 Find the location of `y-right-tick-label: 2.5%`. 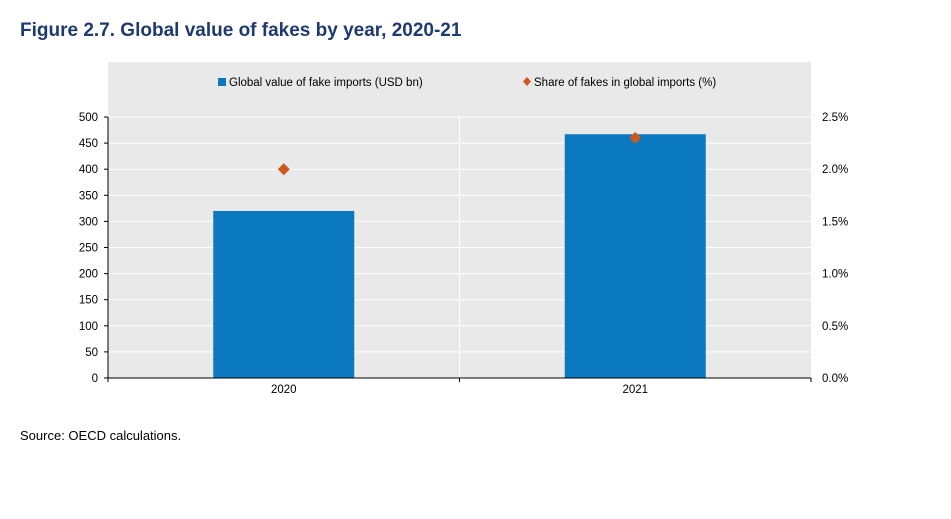

y-right-tick-label: 2.5% is located at coordinates (835, 118).